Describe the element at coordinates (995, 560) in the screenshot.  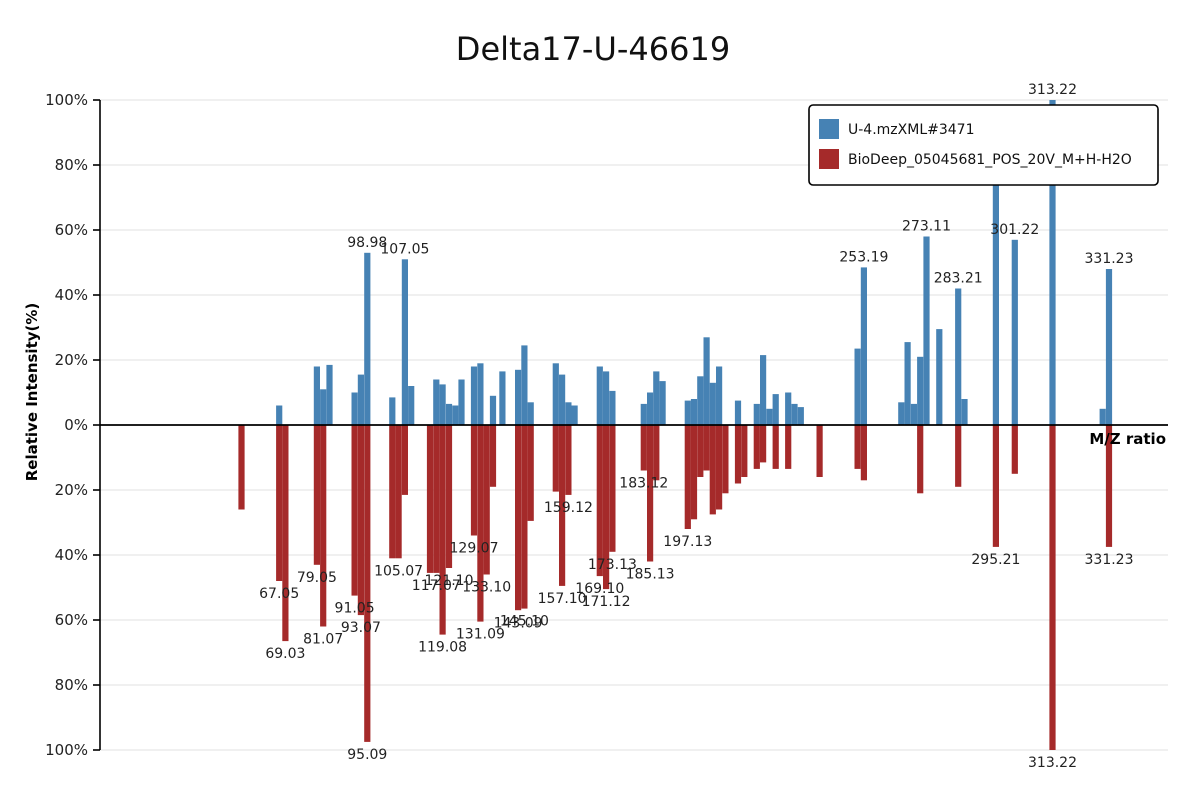
I see `peak-mz-label: 295.21` at that location.